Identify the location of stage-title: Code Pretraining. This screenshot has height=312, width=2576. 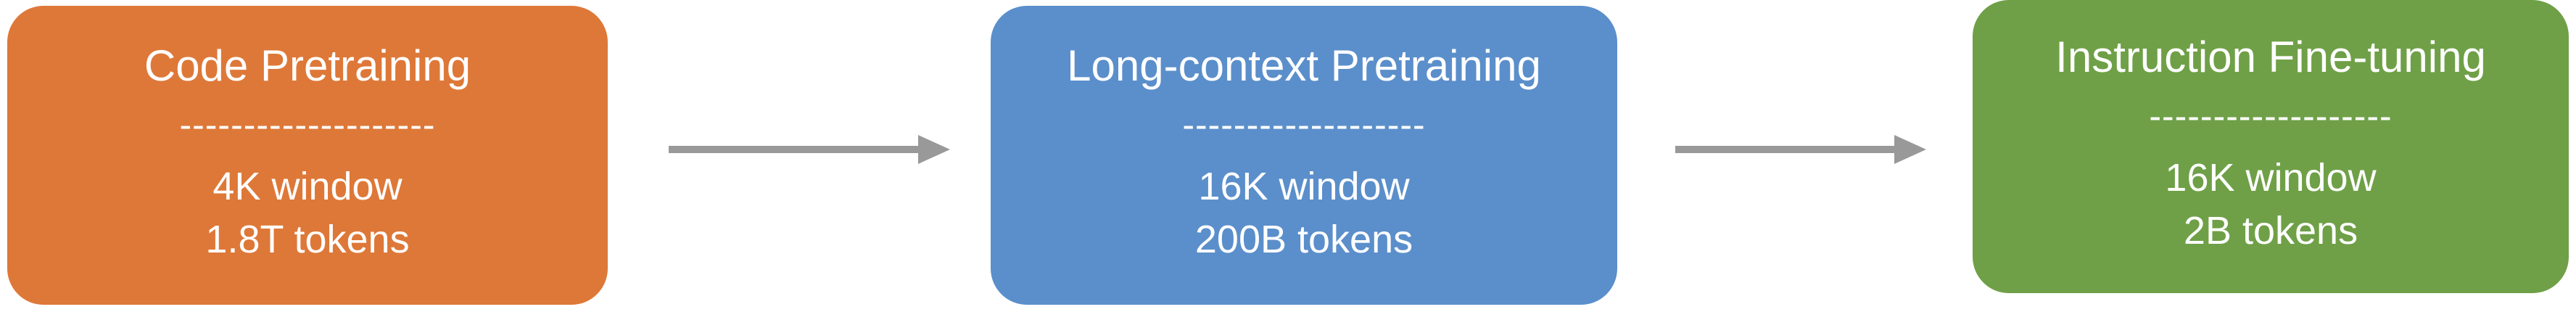
(307, 66).